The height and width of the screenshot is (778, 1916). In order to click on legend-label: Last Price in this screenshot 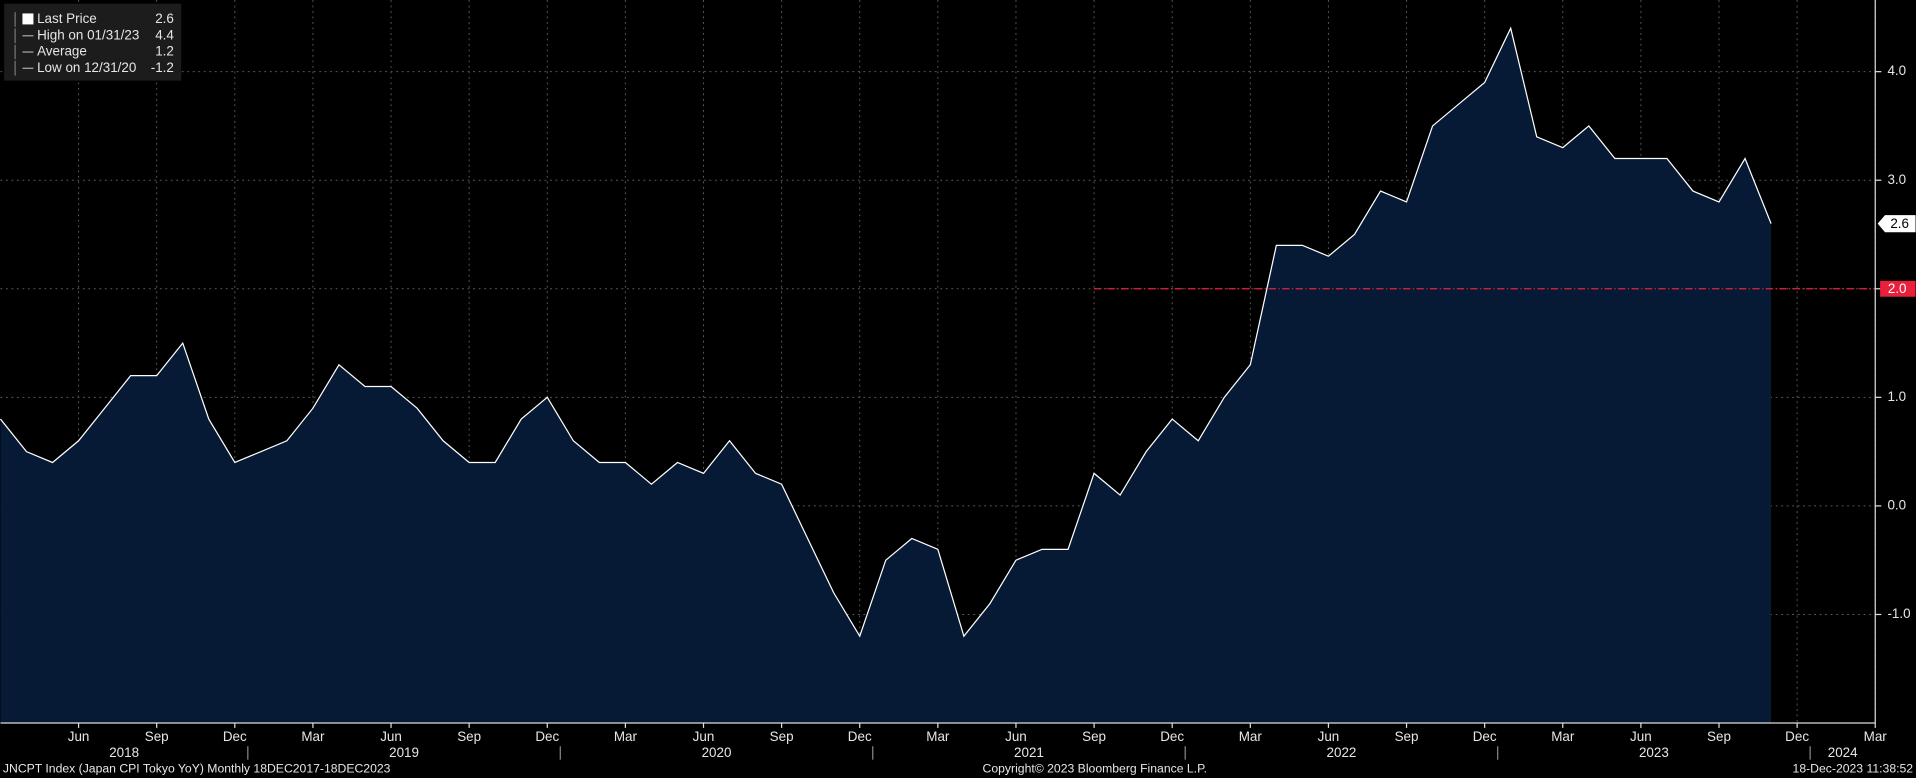, I will do `click(67, 18)`.